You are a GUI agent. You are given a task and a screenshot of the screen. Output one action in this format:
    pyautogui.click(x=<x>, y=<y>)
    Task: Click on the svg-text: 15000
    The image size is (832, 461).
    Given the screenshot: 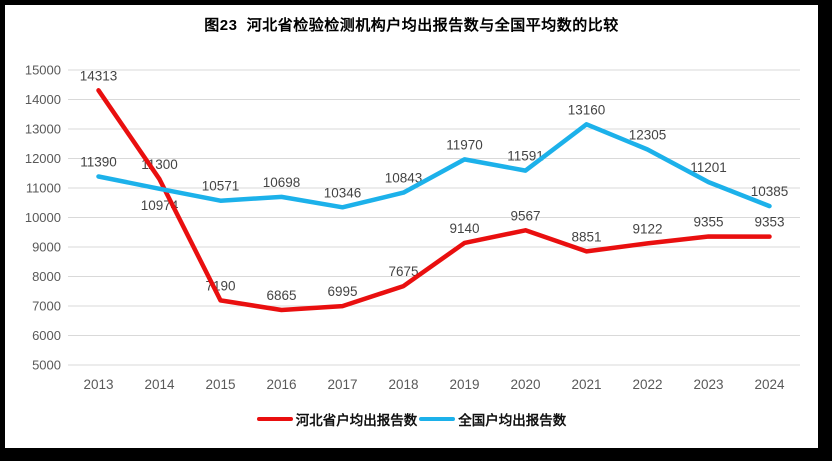 What is the action you would take?
    pyautogui.click(x=43, y=70)
    